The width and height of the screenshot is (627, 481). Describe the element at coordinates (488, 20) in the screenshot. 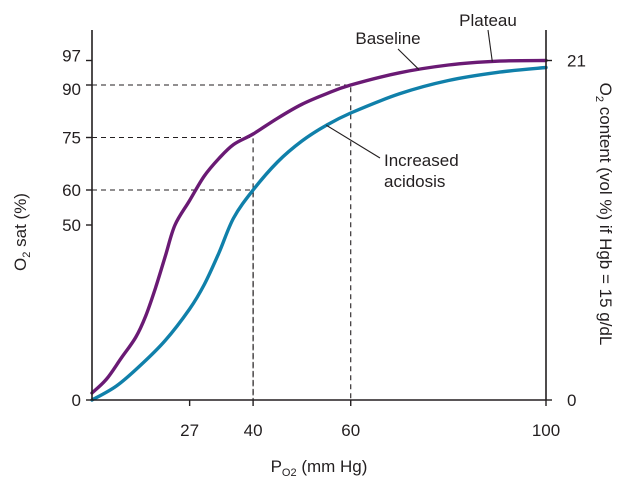

I see `annotation-plateau: Plateau` at that location.